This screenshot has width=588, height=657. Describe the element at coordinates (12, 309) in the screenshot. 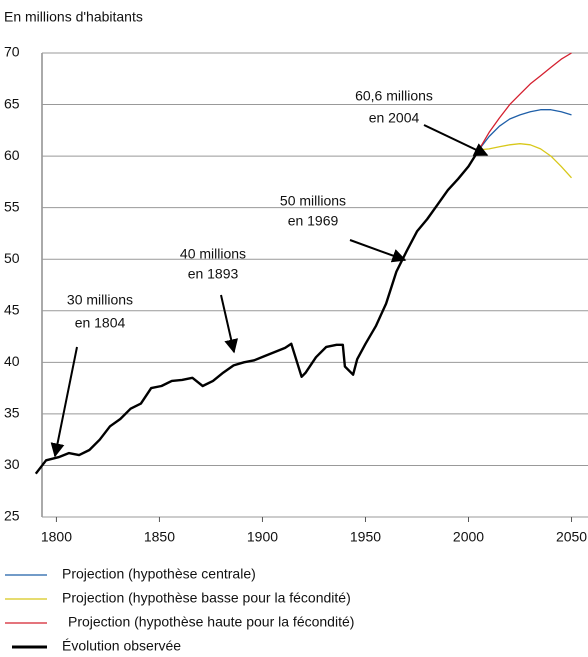

I see `y-tick-label: 45` at that location.